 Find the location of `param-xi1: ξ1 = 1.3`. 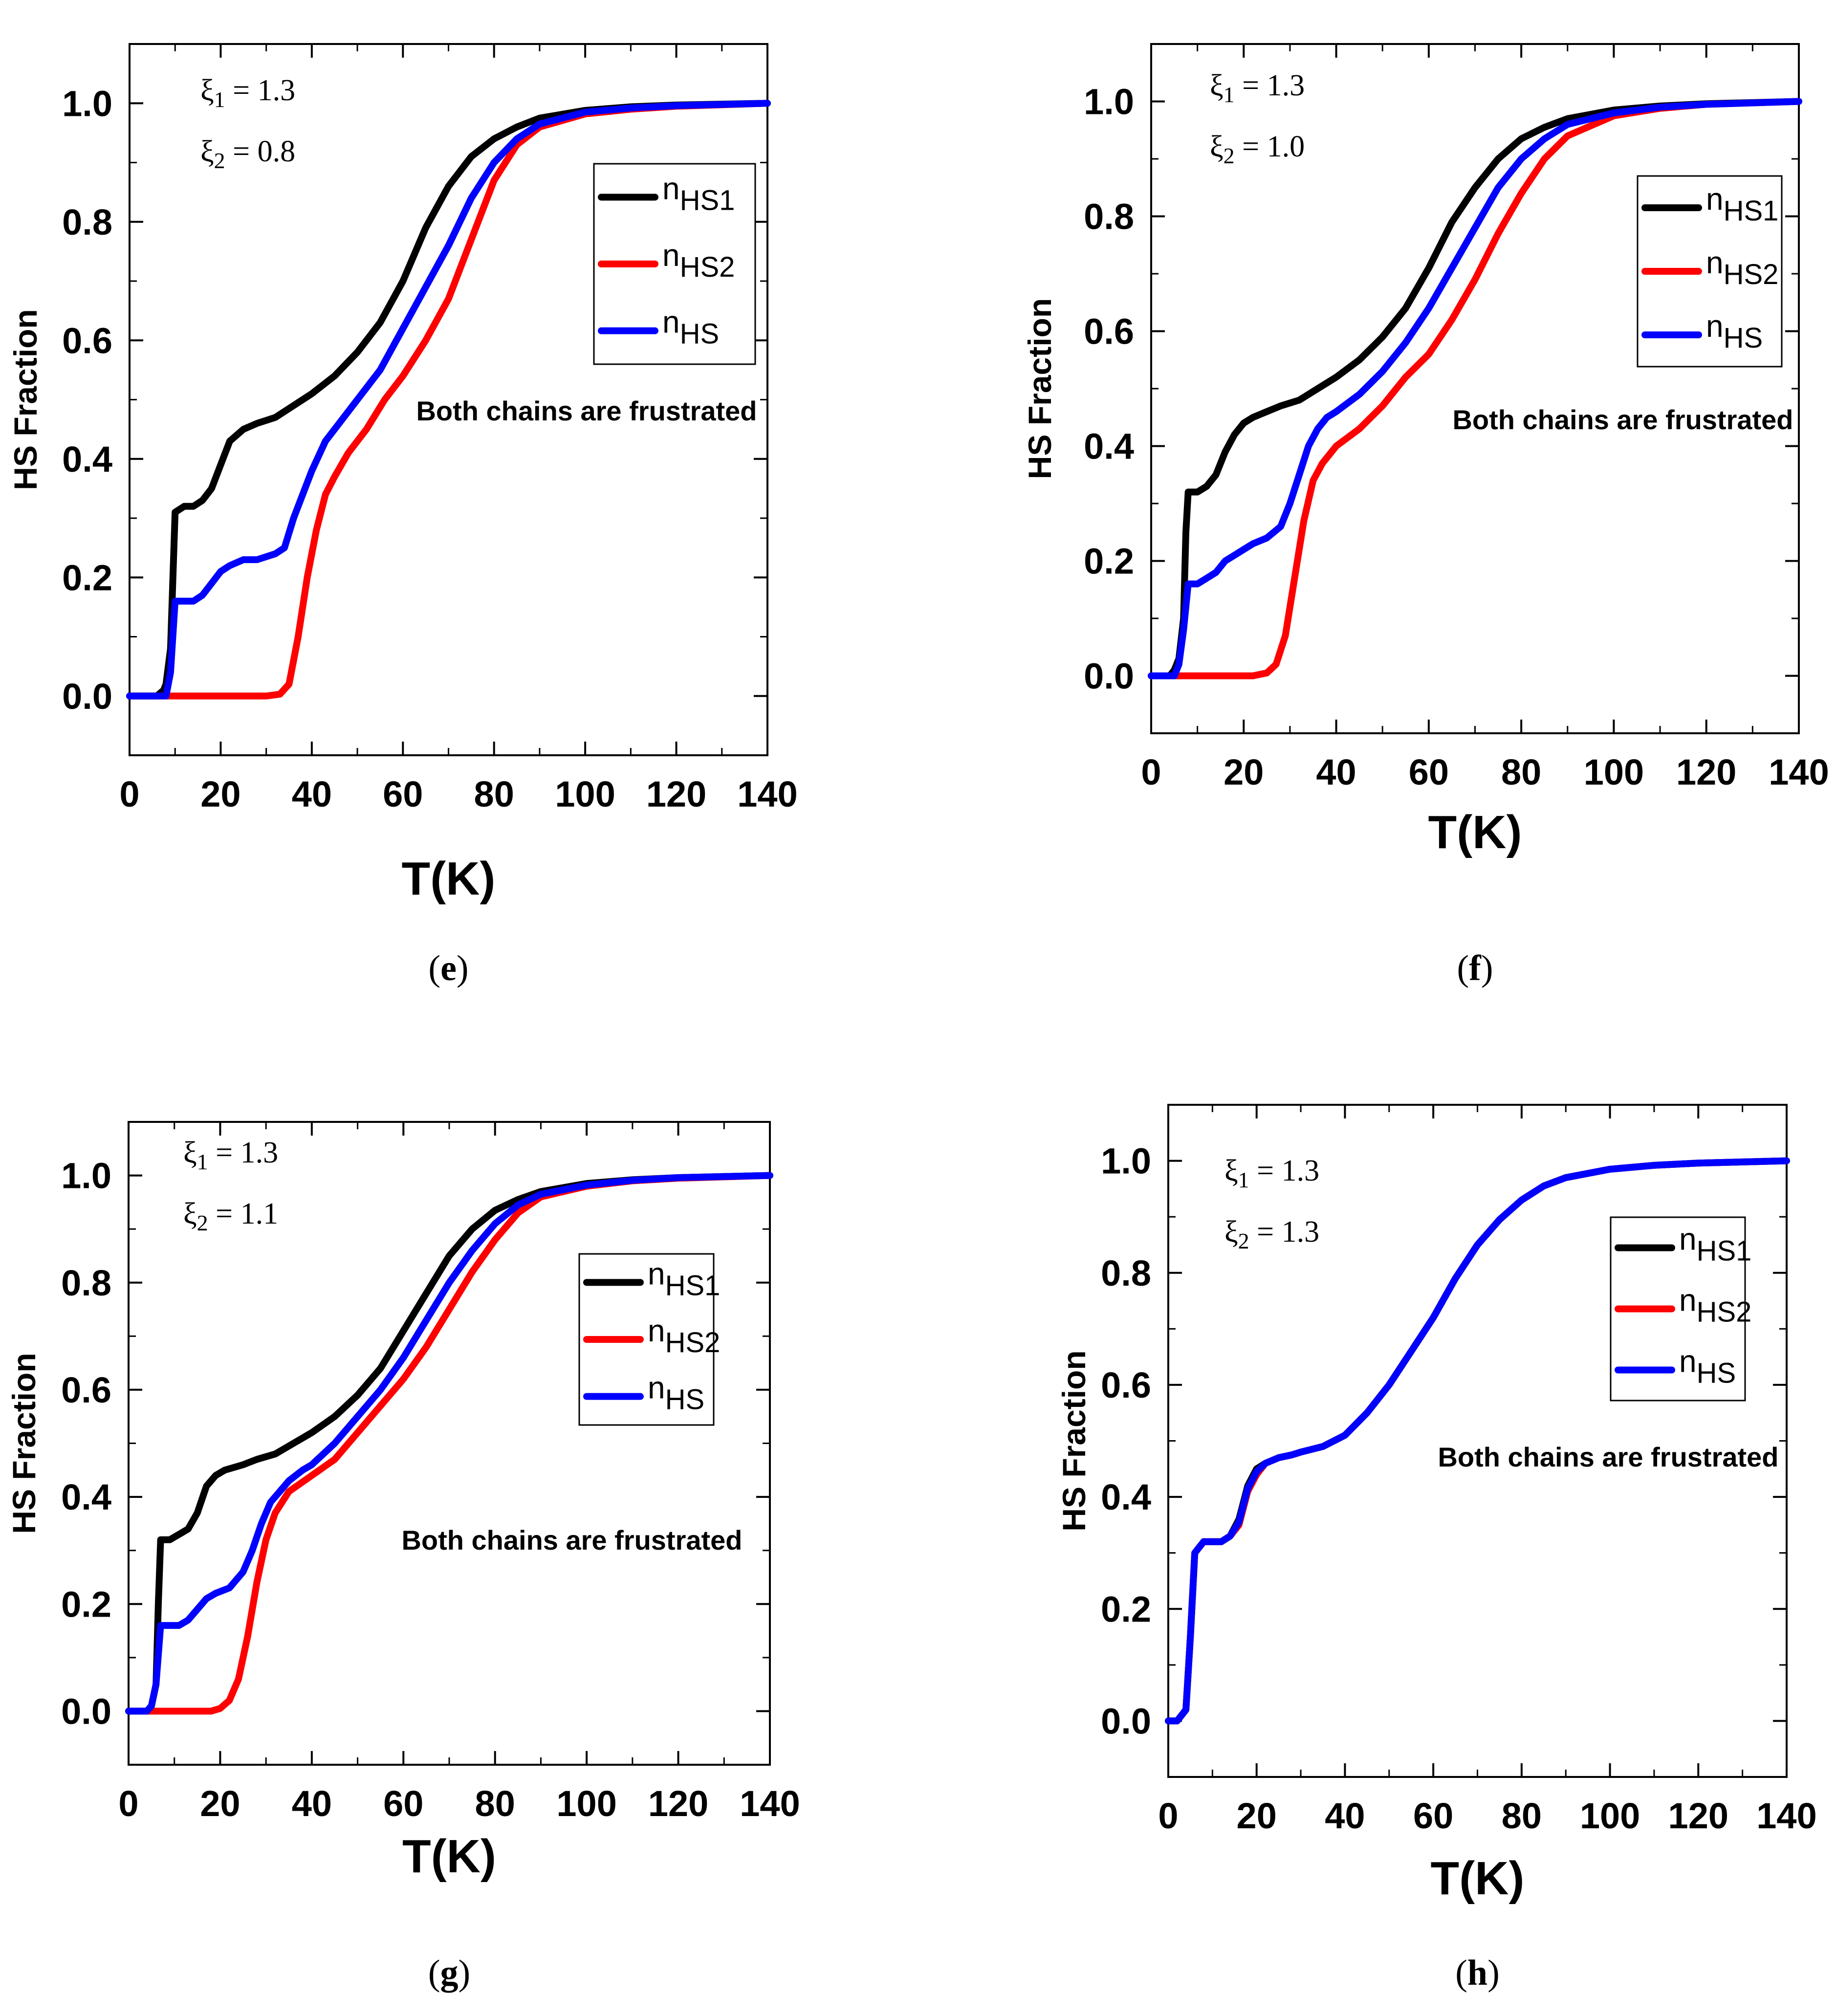

param-xi1: ξ1 = 1.3 is located at coordinates (1257, 88).